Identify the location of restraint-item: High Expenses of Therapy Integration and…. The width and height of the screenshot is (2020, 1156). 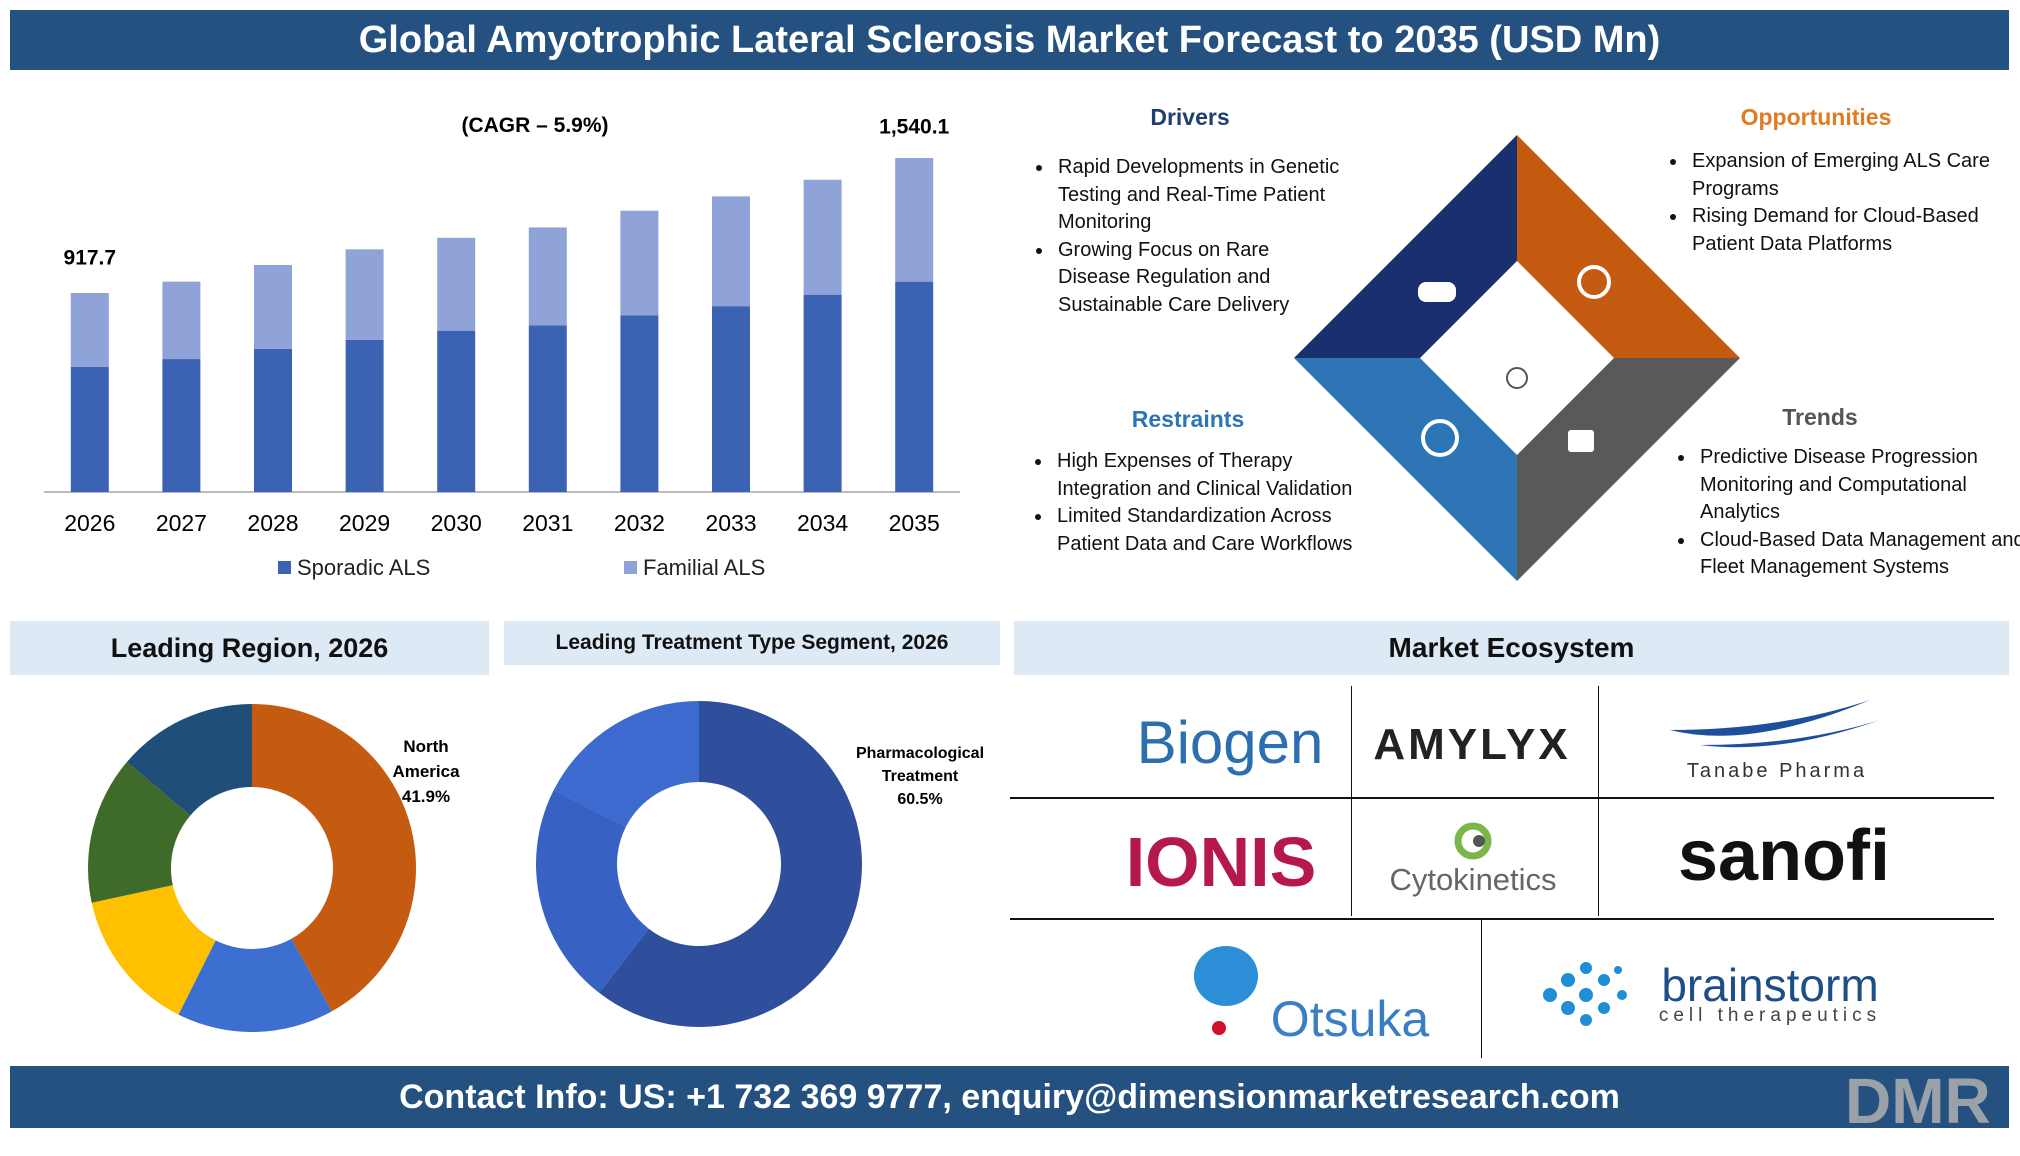
(1218, 475).